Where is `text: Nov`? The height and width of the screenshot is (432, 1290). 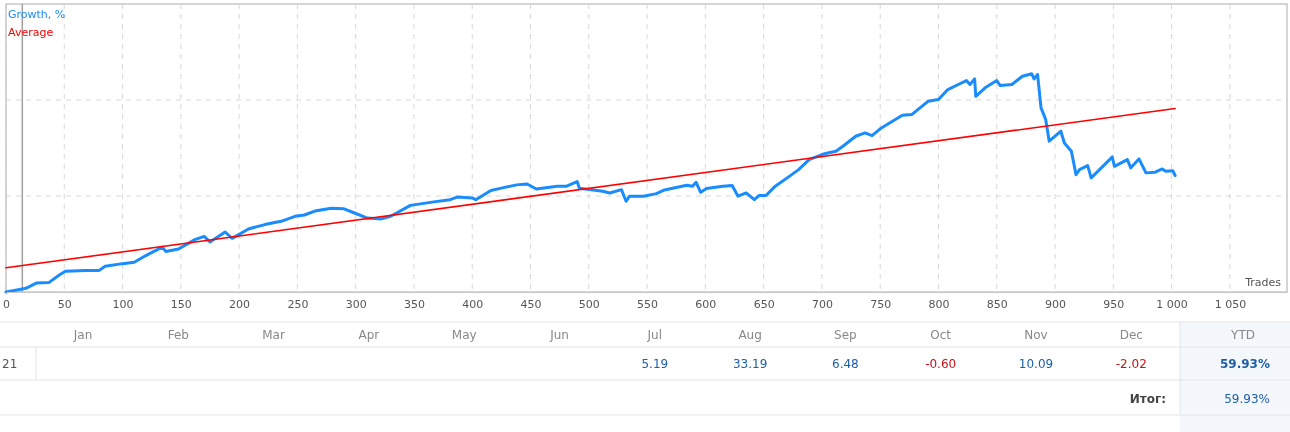 text: Nov is located at coordinates (1036, 335).